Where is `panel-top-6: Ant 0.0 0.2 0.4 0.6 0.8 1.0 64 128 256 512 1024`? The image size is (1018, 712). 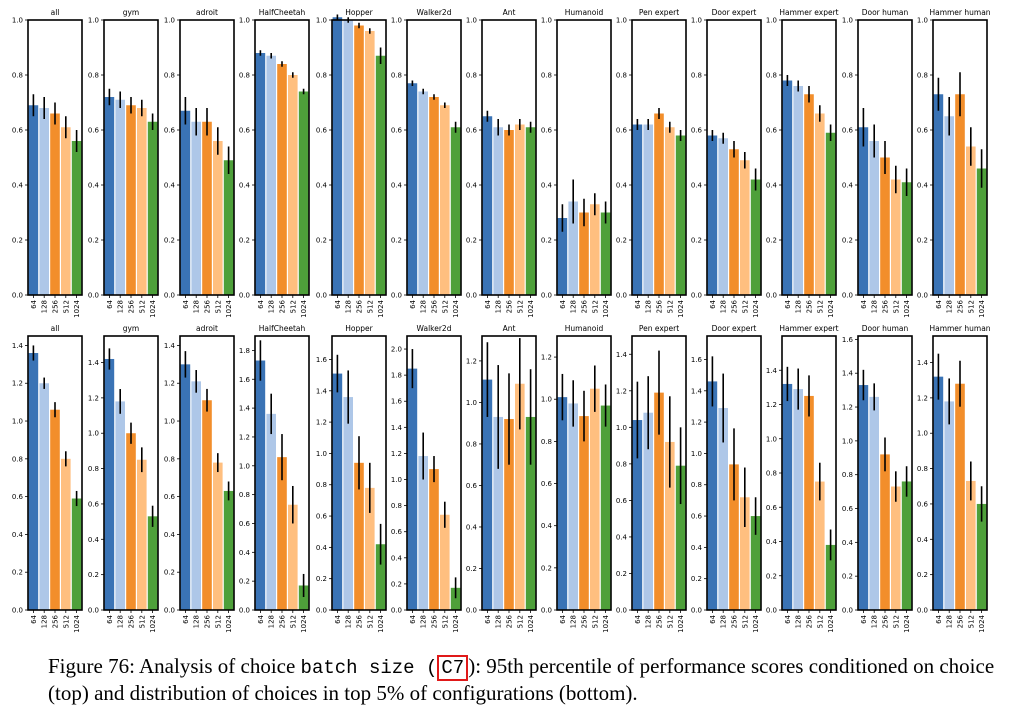
panel-top-6: Ant 0.0 0.2 0.4 0.6 0.8 1.0 64 128 256 512 1024 is located at coordinates (501, 163).